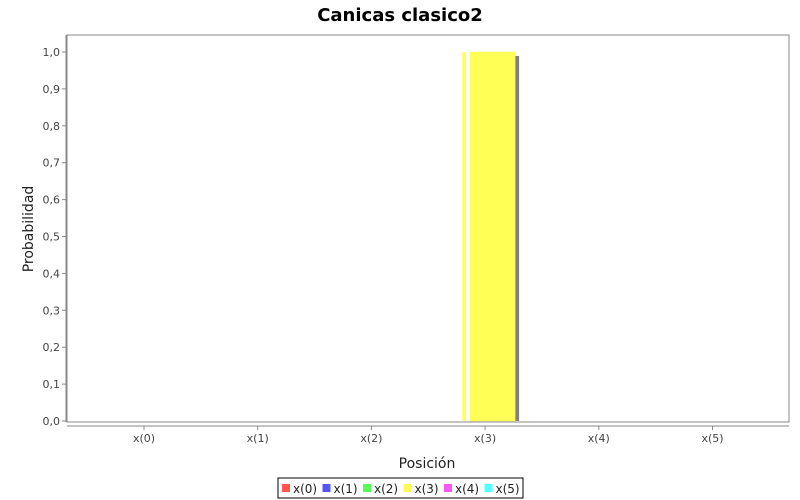  What do you see at coordinates (52, 237) in the screenshot?
I see `y-tick-label: 0,5` at bounding box center [52, 237].